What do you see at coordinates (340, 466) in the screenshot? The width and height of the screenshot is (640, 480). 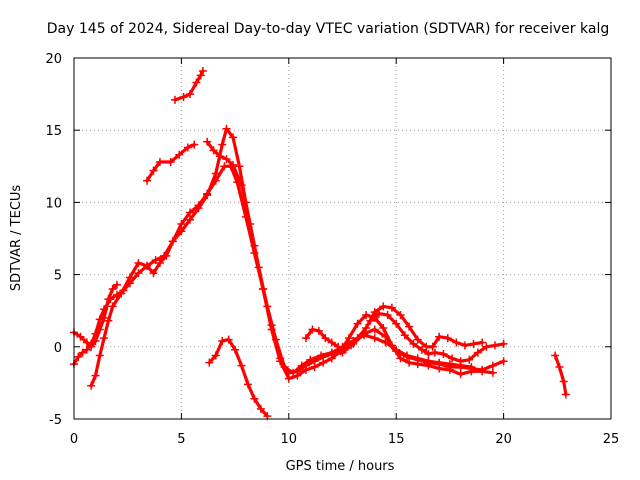 I see `x-axis-label: GPS time / hours` at bounding box center [340, 466].